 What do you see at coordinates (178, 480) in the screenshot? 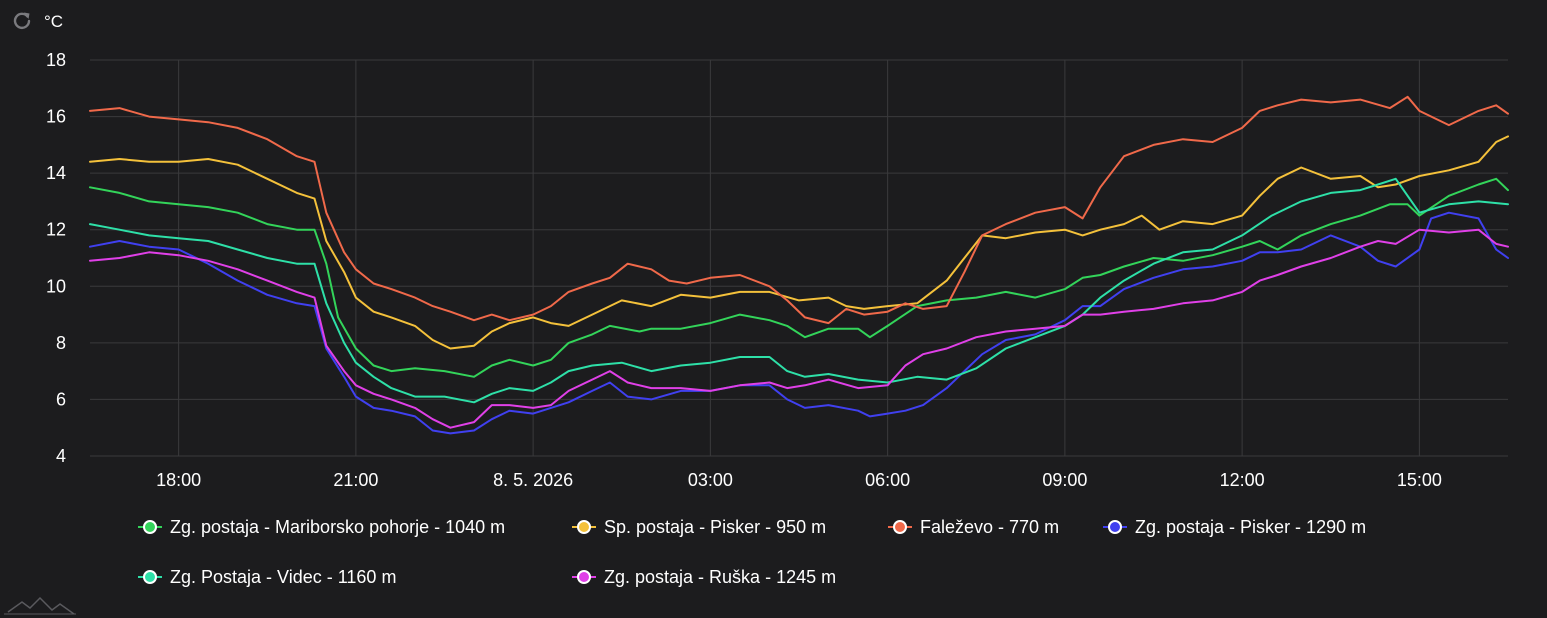
I see `x-tick-label: 18:00` at bounding box center [178, 480].